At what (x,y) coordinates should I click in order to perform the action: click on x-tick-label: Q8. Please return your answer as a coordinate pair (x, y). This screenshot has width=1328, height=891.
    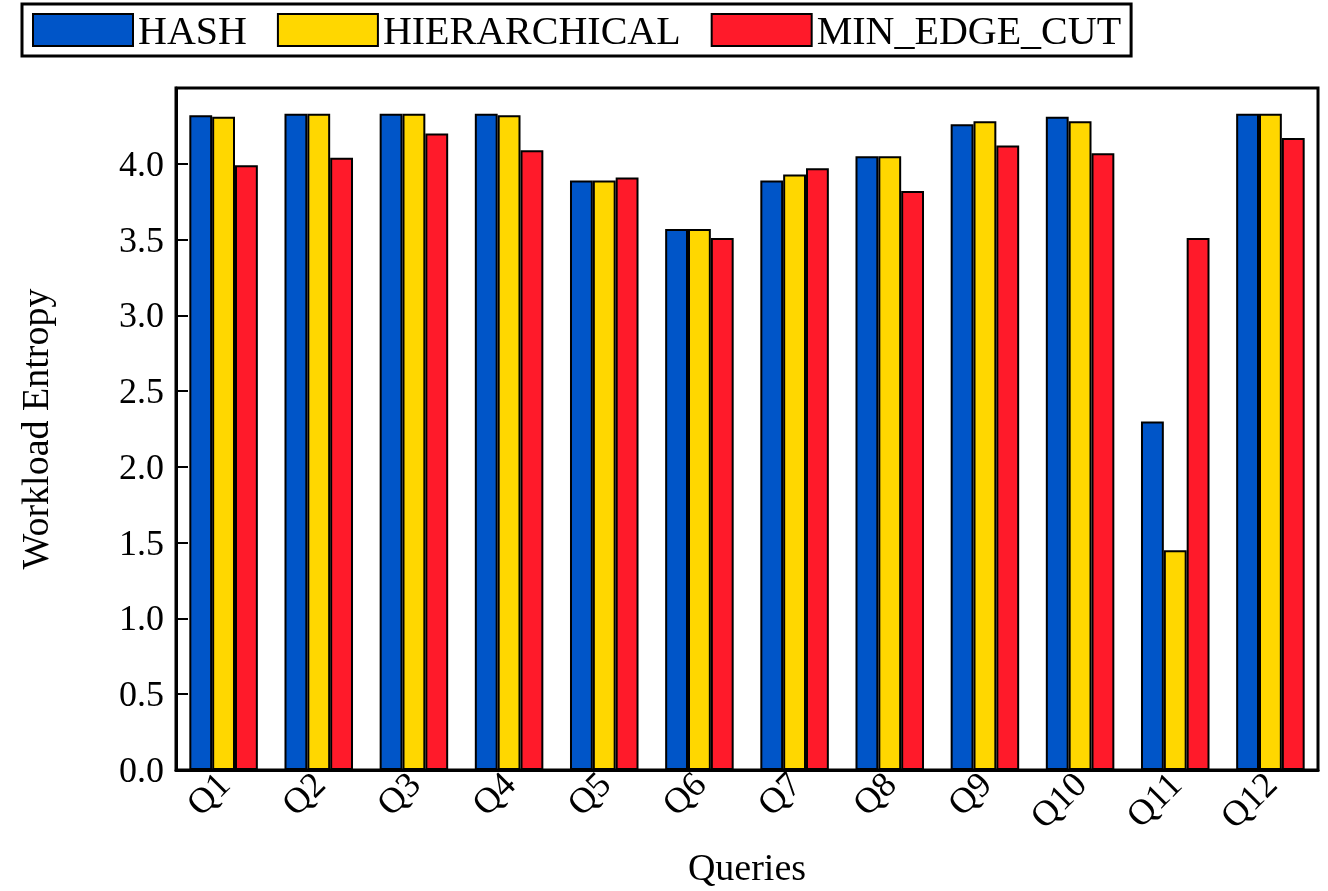
    Looking at the image, I should click on (874, 793).